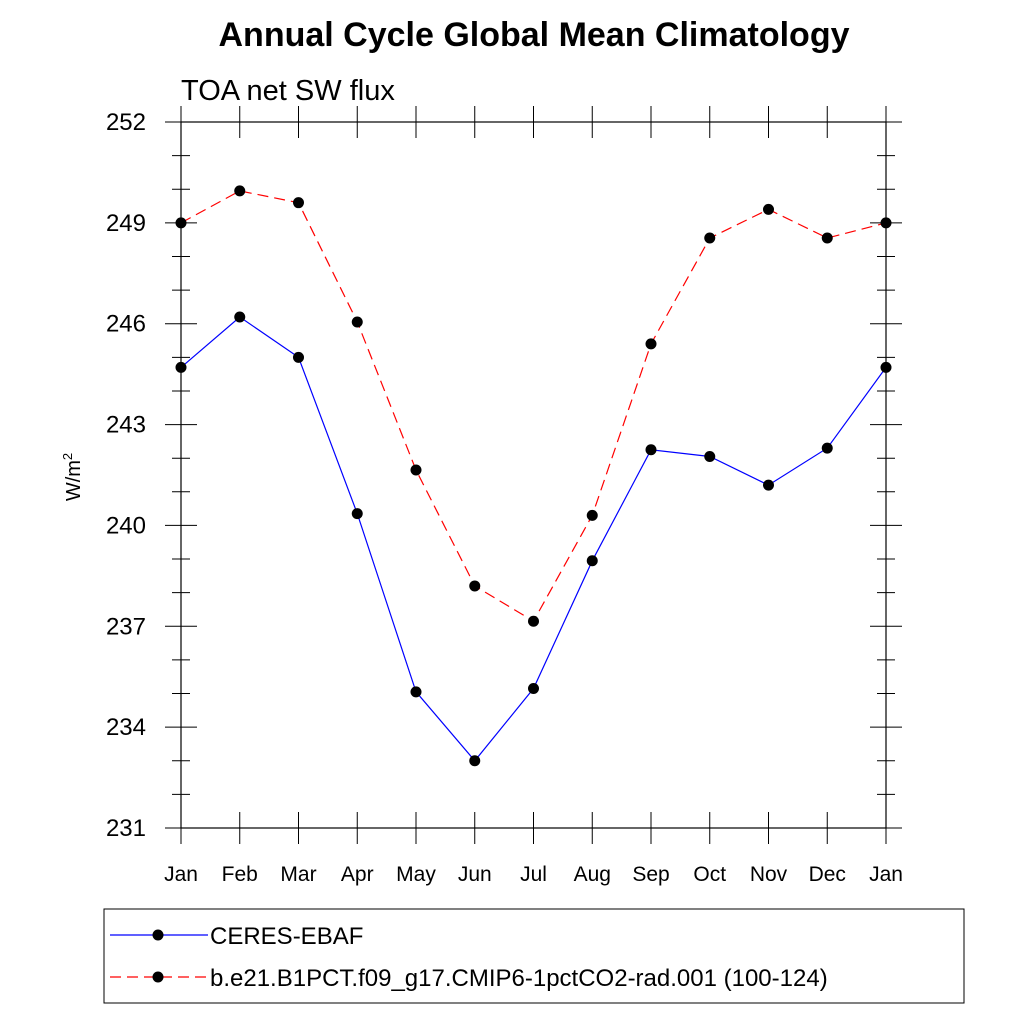  I want to click on y-tick-label: 252, so click(126, 122).